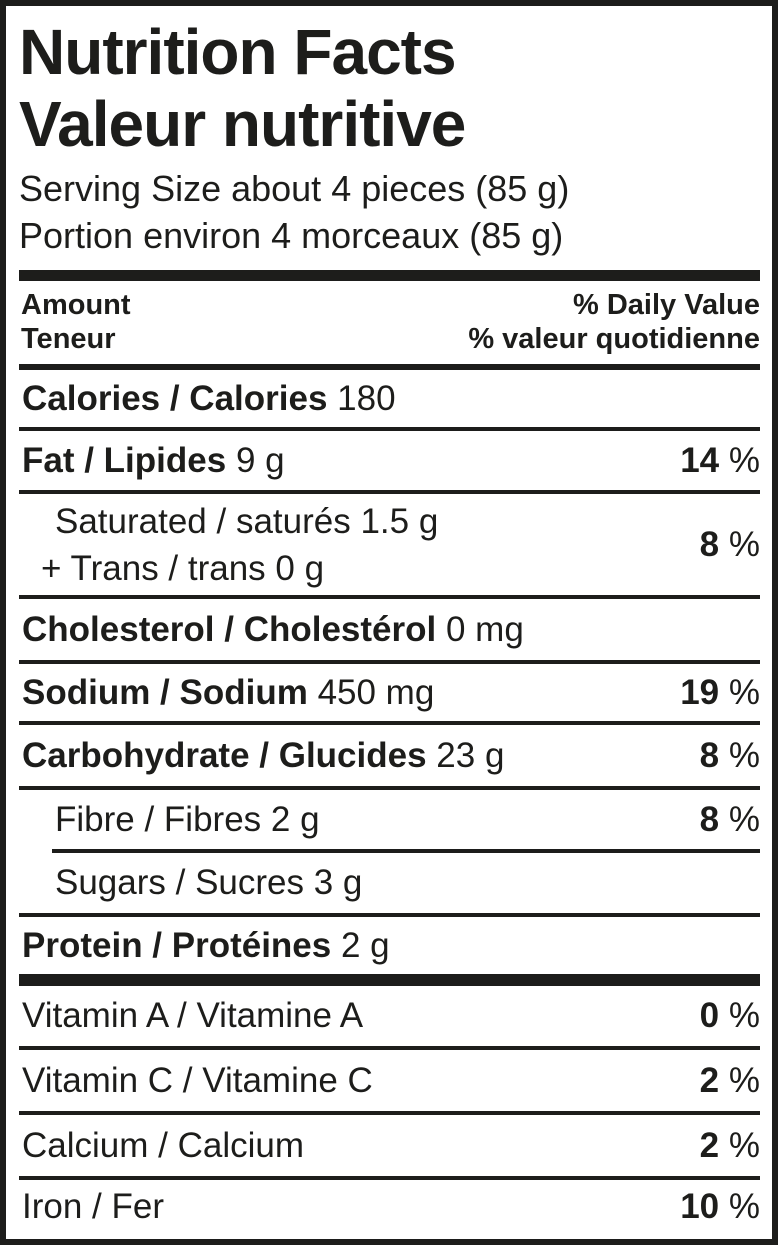 The height and width of the screenshot is (1245, 778). I want to click on row-calories: Calories / Calories 180, so click(389, 398).